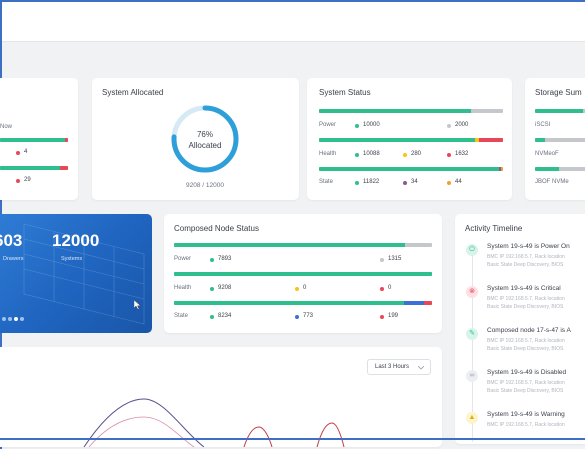  What do you see at coordinates (390, 288) in the screenshot?
I see `node-health-critical-value: 0` at bounding box center [390, 288].